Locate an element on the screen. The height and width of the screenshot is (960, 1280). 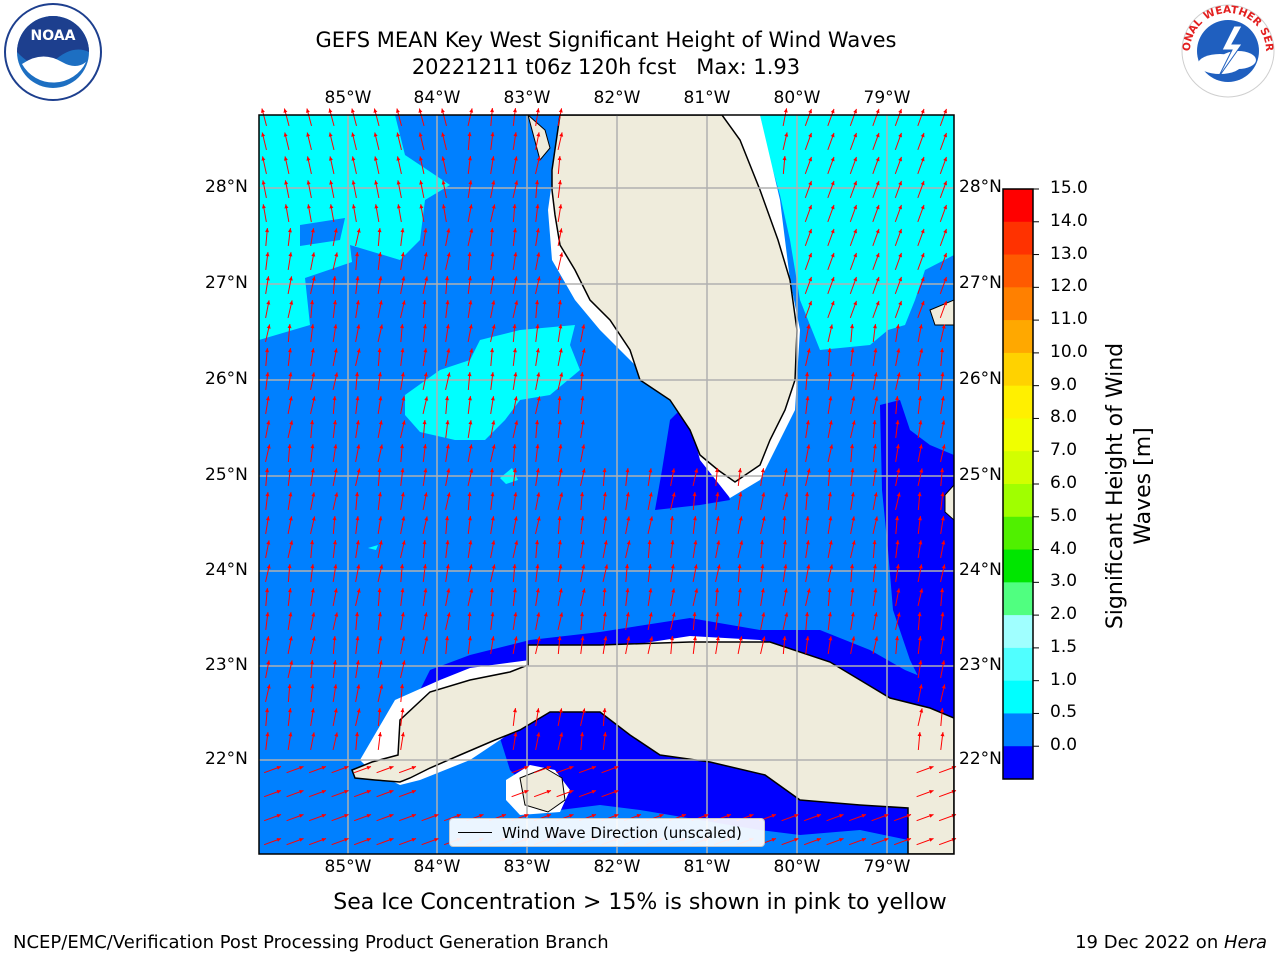
lon-label-top: 83°W is located at coordinates (527, 98).